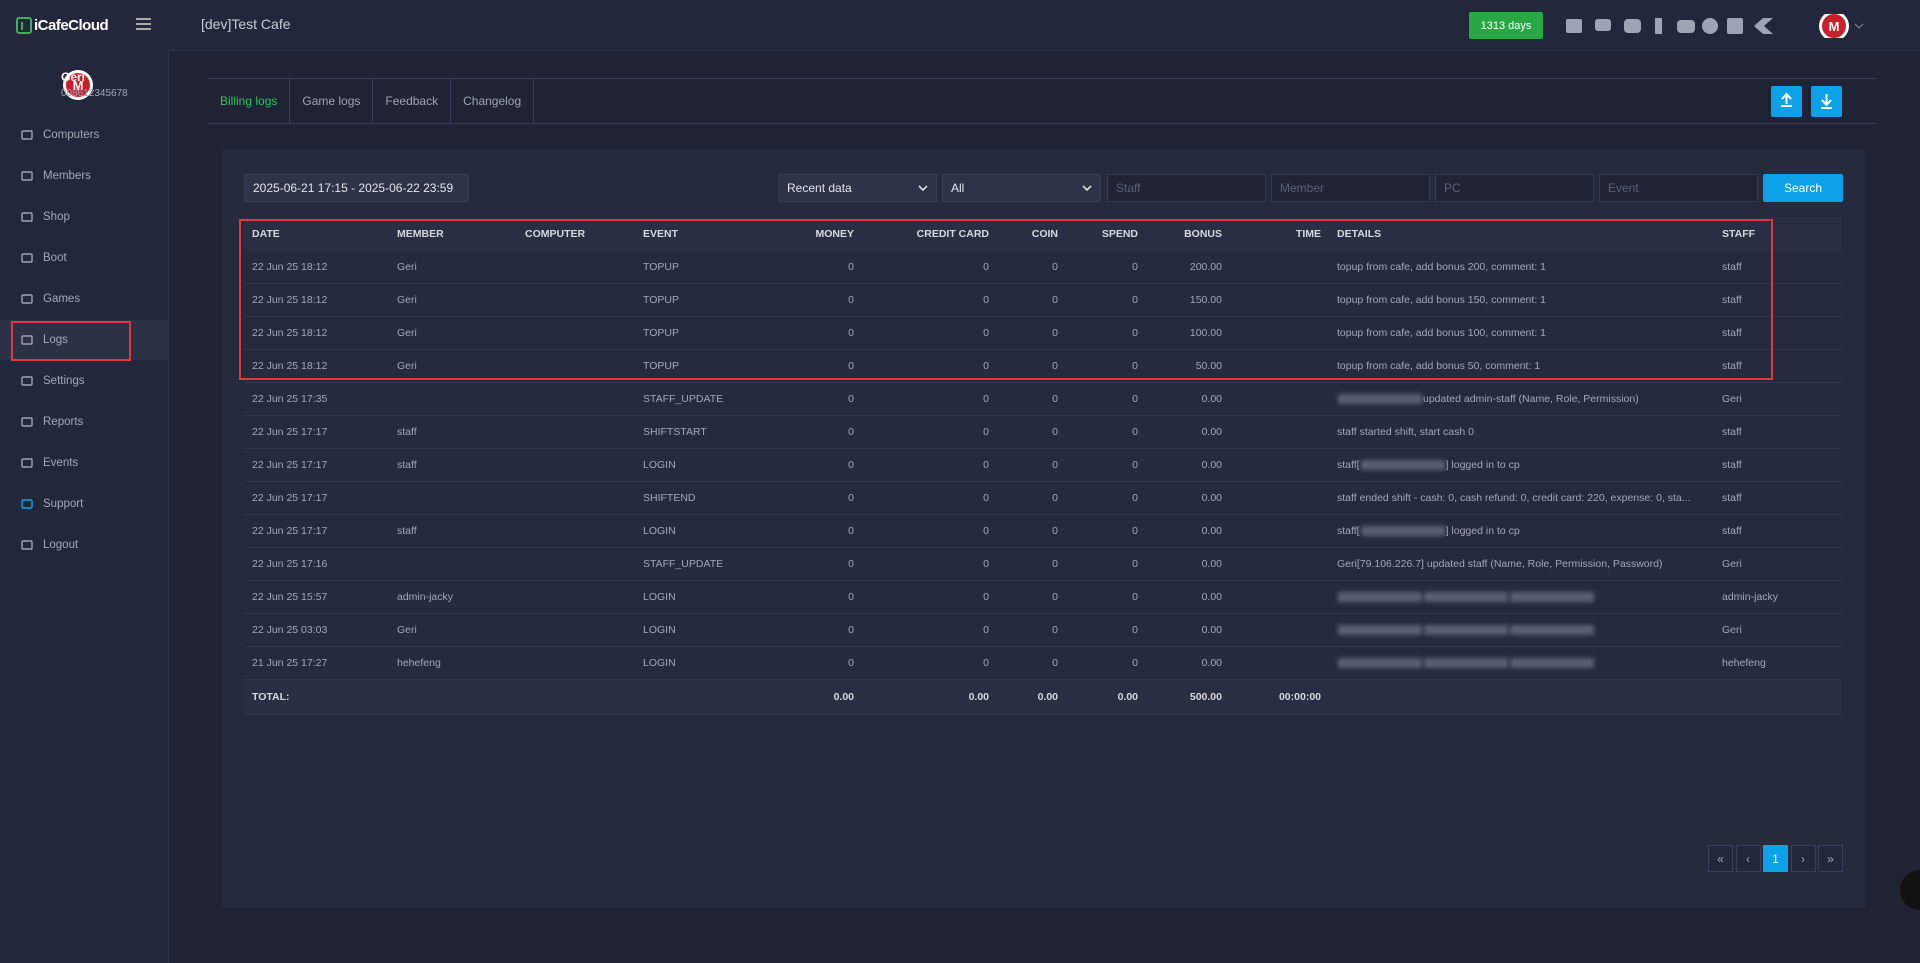 This screenshot has height=963, width=1920. I want to click on side-toggle, so click(1910, 890).